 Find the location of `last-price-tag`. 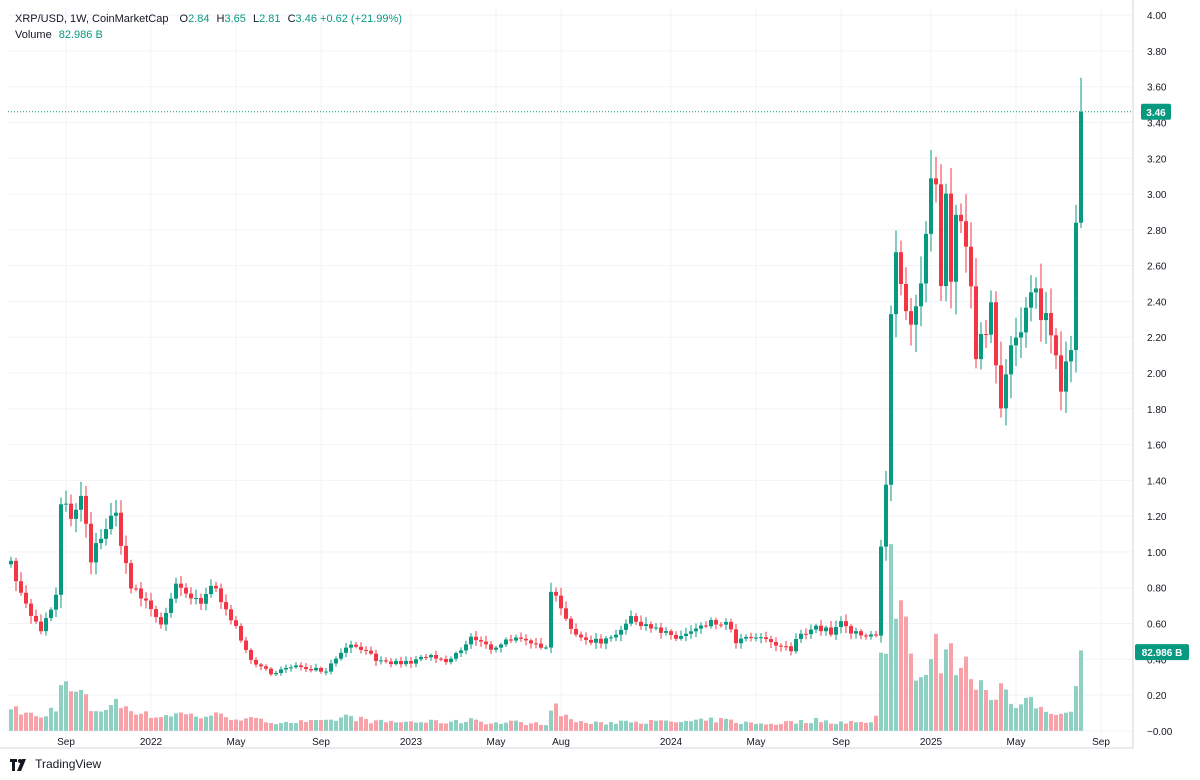

last-price-tag is located at coordinates (1156, 111).